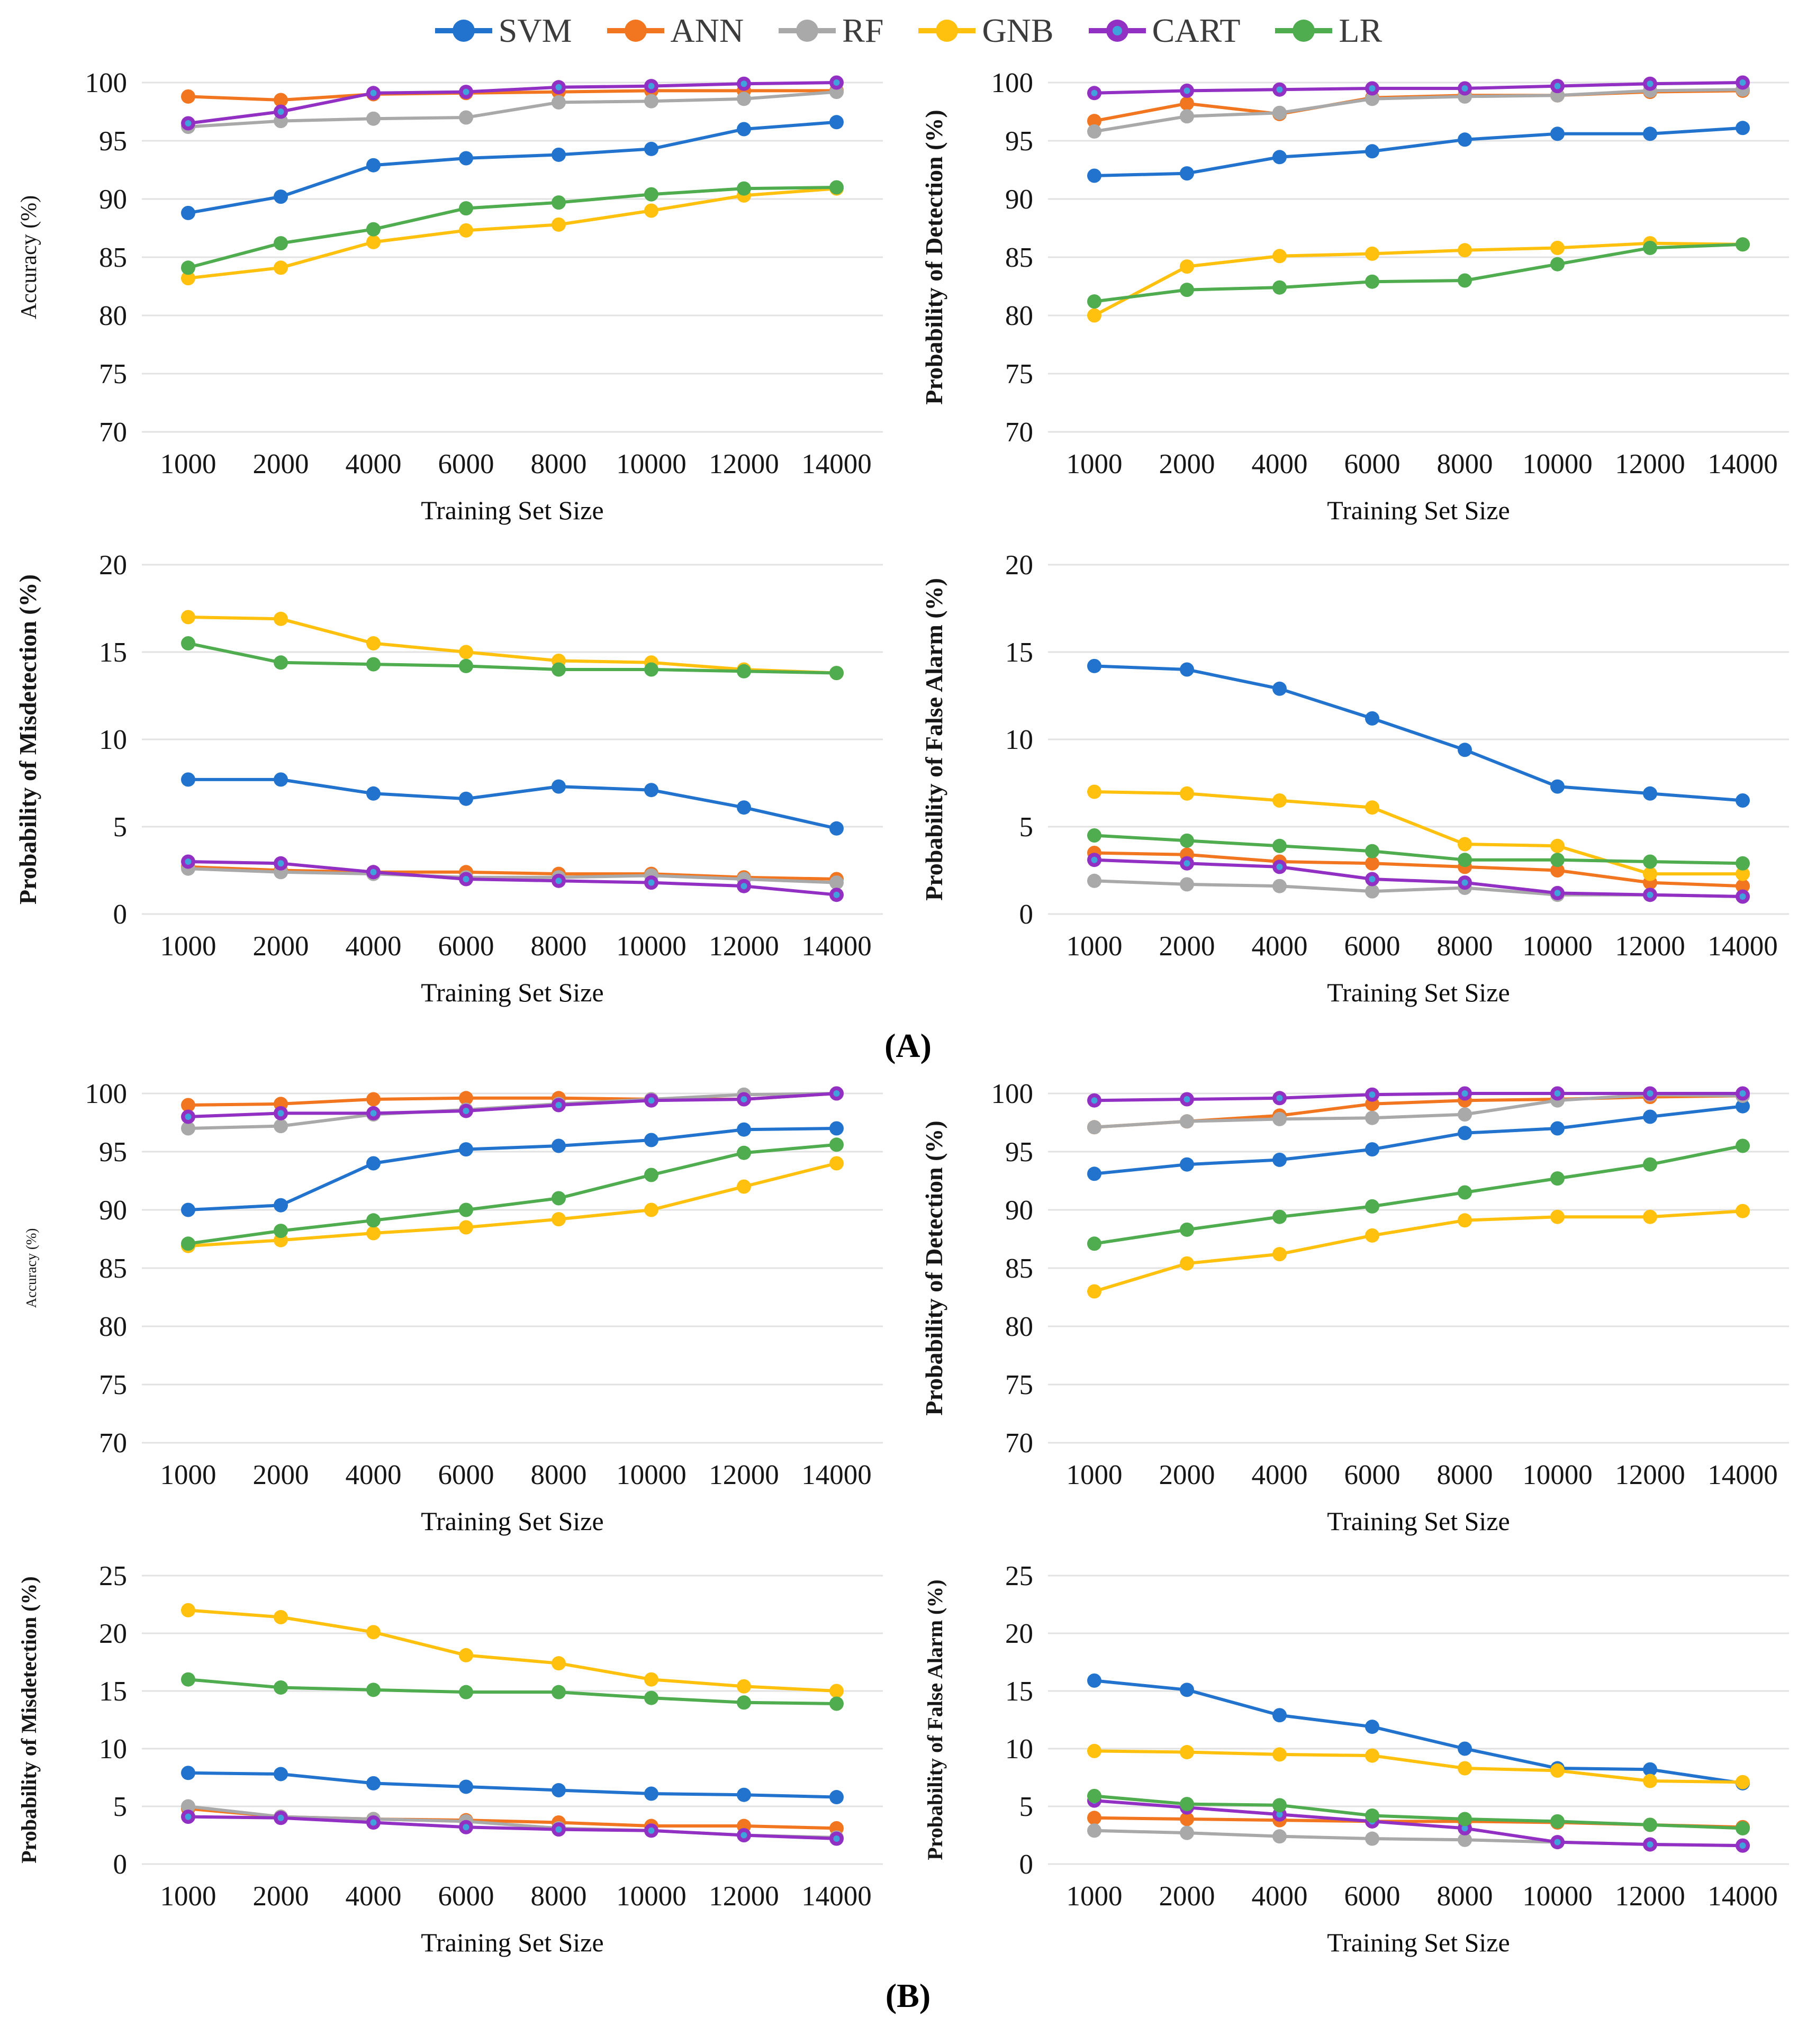 This screenshot has width=1816, height=2044. What do you see at coordinates (1187, 1896) in the screenshot?
I see `x-tick-label: 2000` at bounding box center [1187, 1896].